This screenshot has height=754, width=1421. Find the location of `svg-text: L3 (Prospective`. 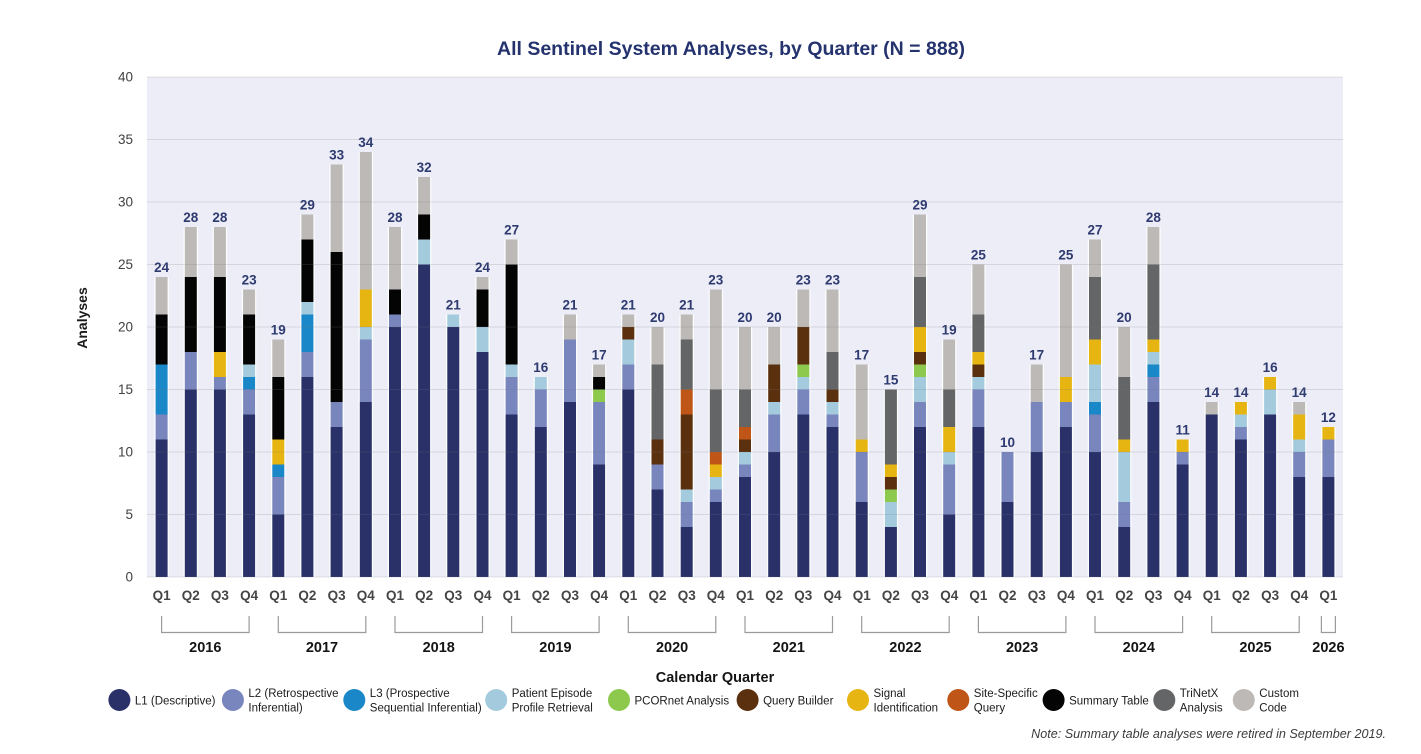

svg-text: L3 (Prospective is located at coordinates (410, 694).